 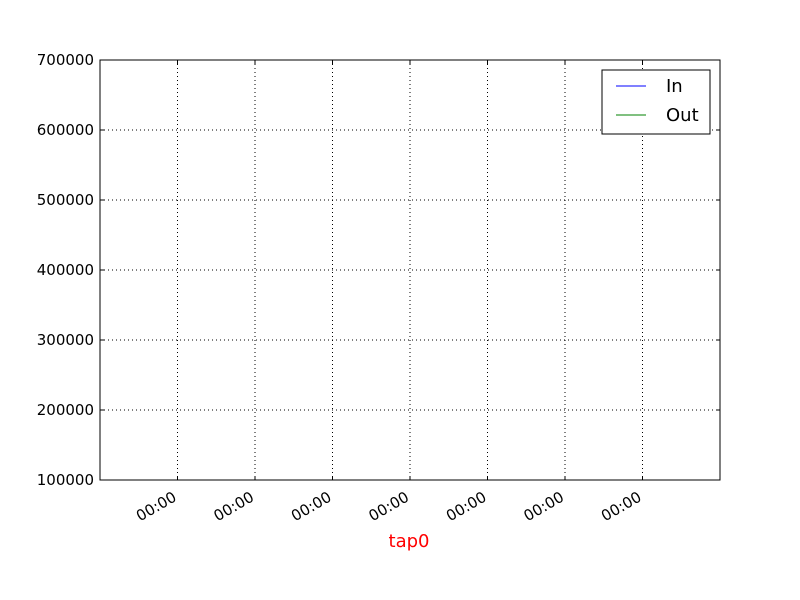 I want to click on legend-box, so click(x=656, y=102).